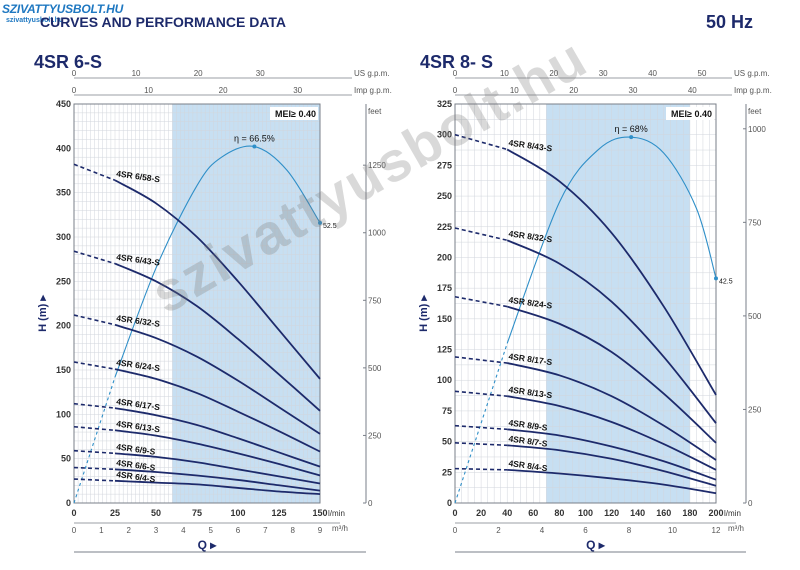 This screenshot has width=800, height=570. Describe the element at coordinates (68, 503) in the screenshot. I see `y-tick-label: 0` at that location.